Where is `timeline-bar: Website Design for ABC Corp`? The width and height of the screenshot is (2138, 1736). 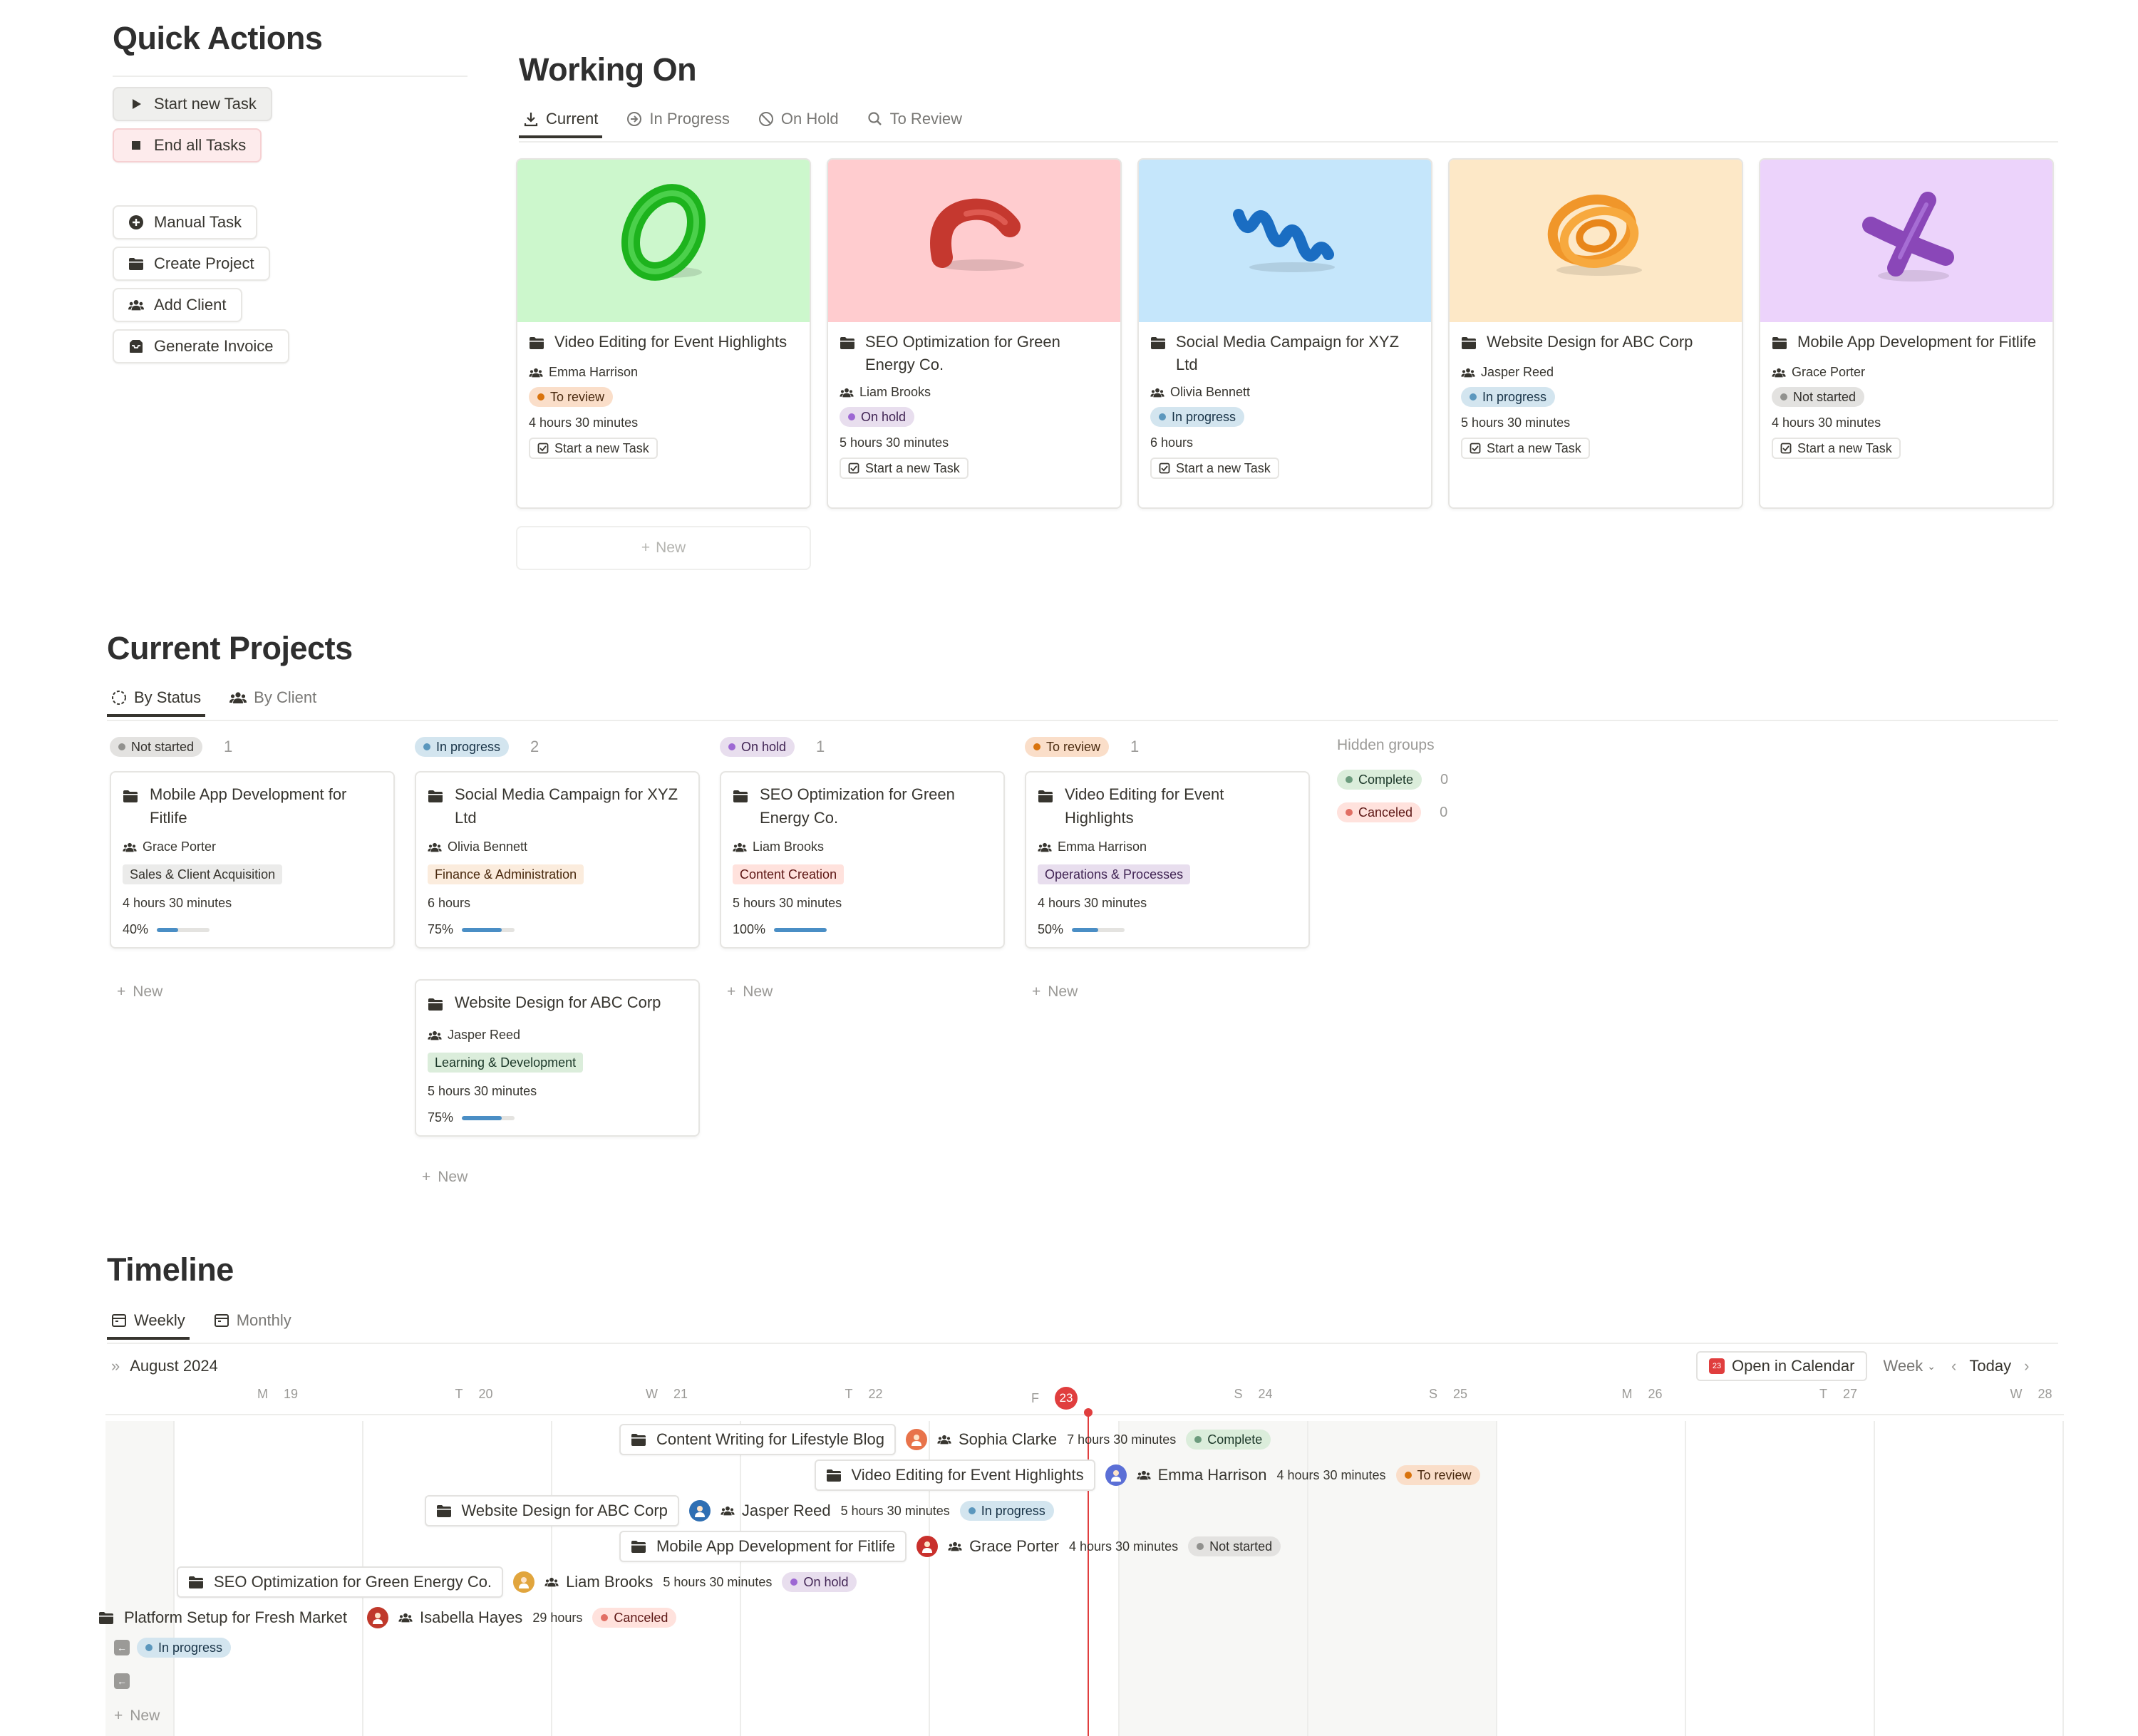
timeline-bar: Website Design for ABC Corp is located at coordinates (551, 1511).